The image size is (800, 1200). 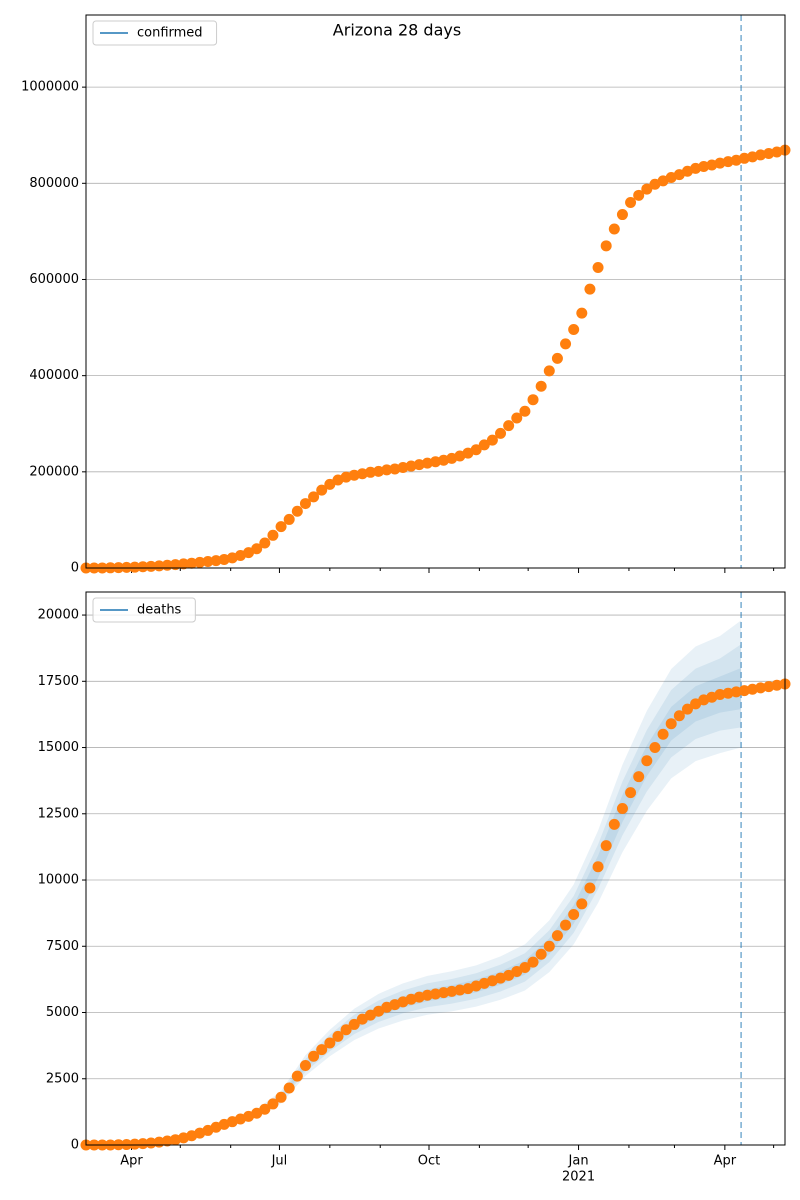 I want to click on x-tick-sublabel: 2021, so click(x=578, y=1177).